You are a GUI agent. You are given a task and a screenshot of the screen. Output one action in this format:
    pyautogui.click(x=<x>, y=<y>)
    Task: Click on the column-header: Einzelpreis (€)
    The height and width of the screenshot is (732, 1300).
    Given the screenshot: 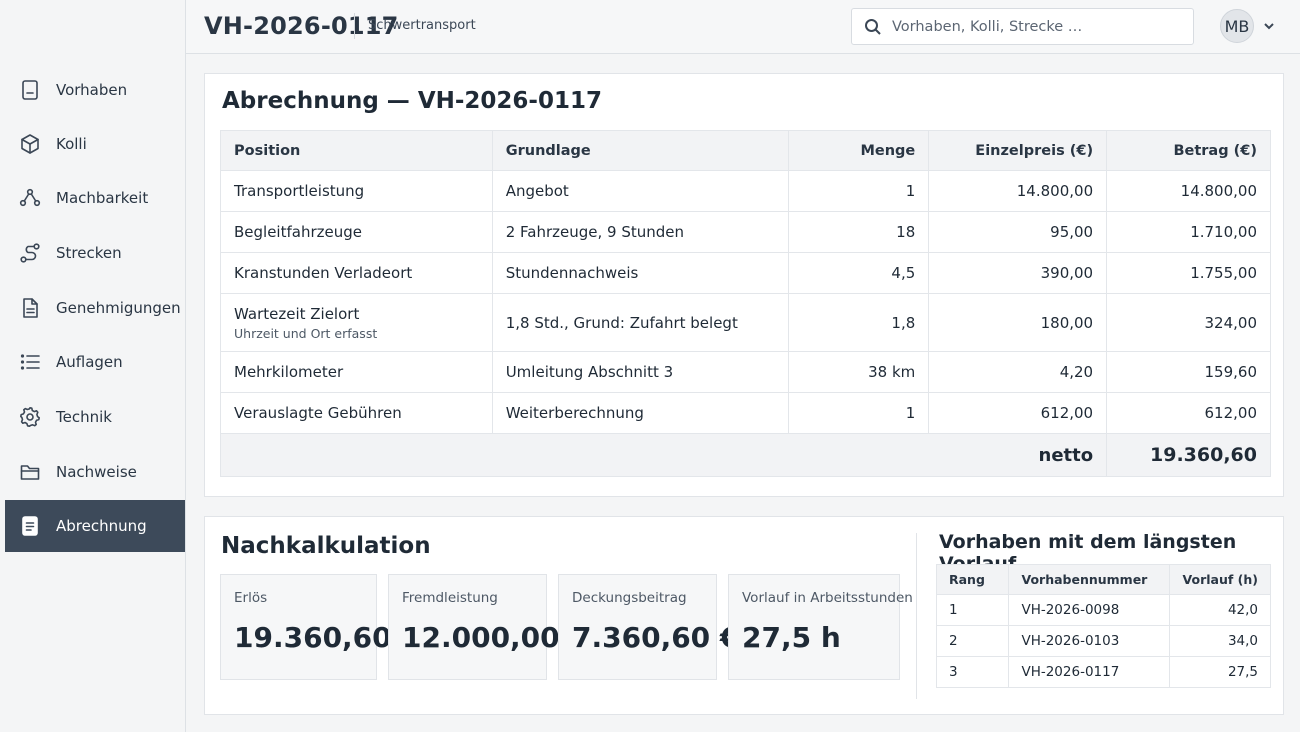 What is the action you would take?
    pyautogui.click(x=1018, y=150)
    